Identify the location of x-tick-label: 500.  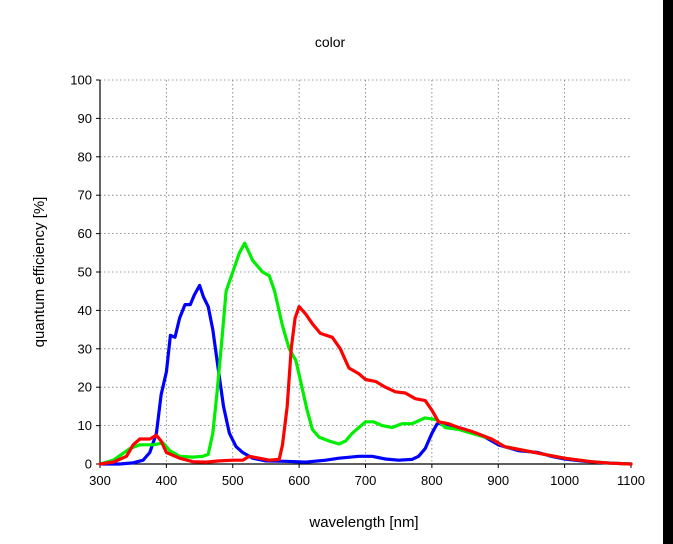
(233, 480).